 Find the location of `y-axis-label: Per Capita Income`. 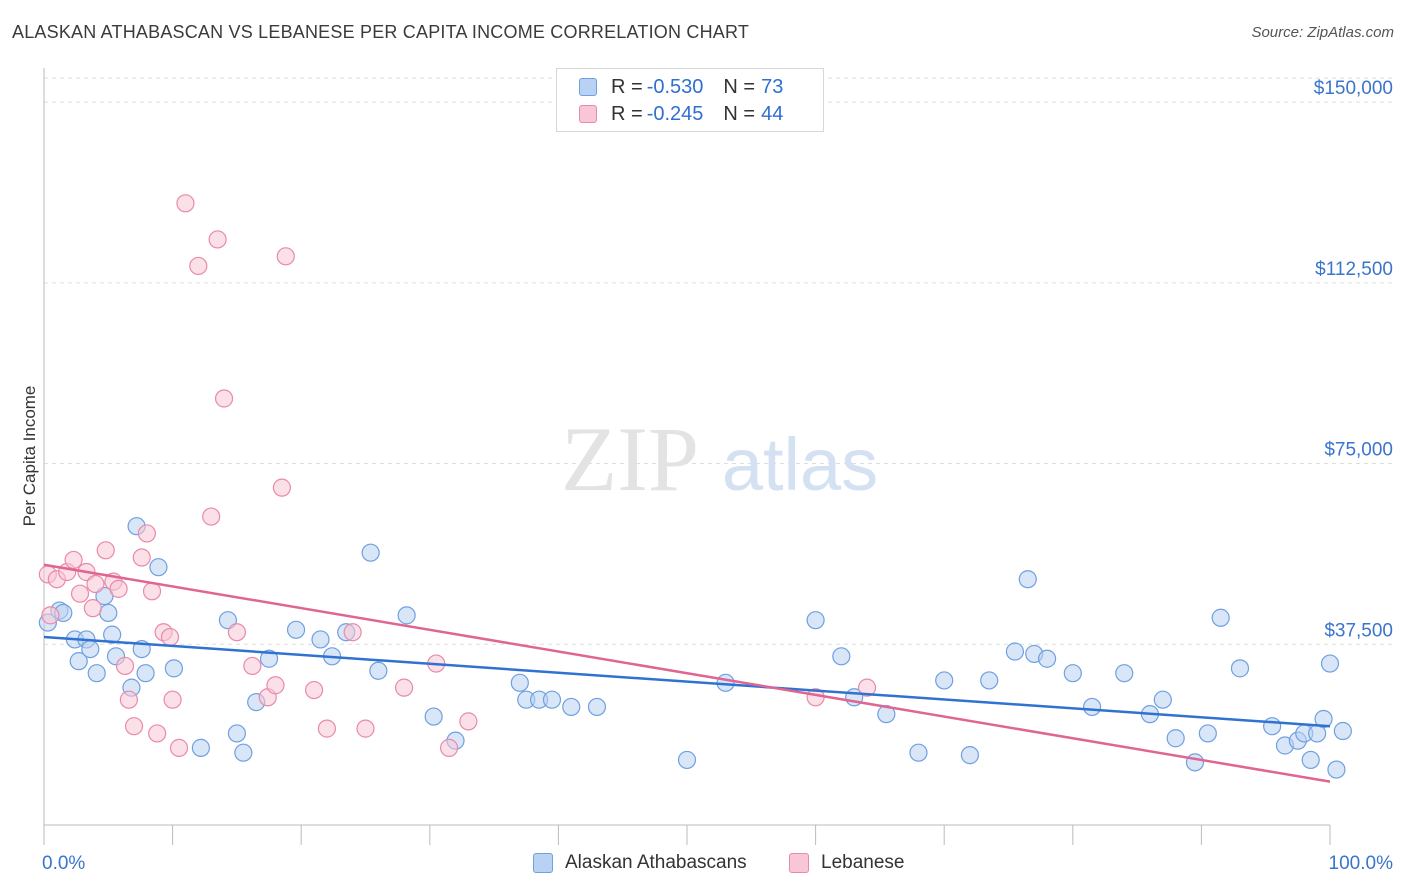

y-axis-label: Per Capita Income is located at coordinates (29, 456).